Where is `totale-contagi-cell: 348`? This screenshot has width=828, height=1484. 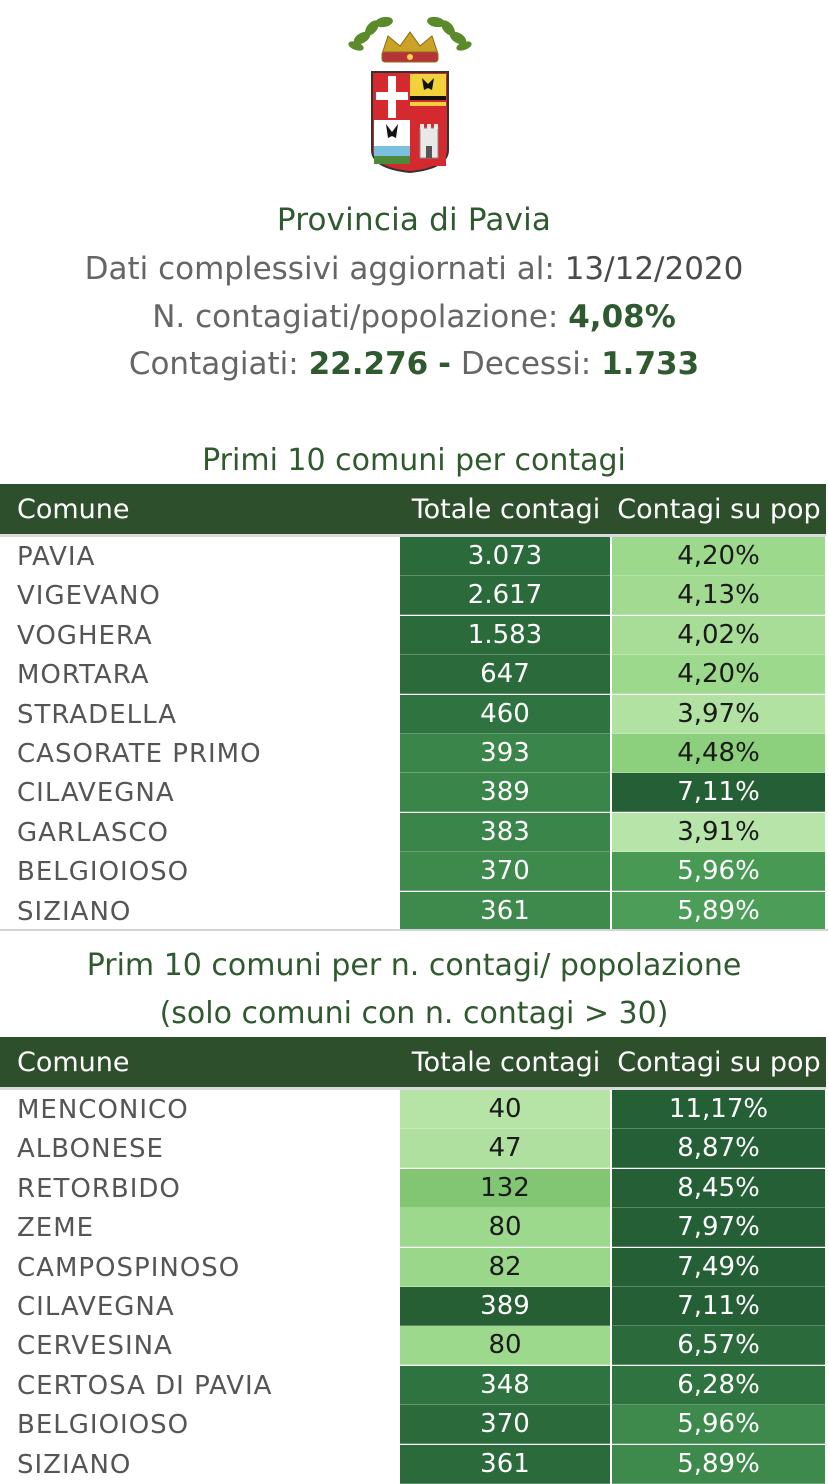
totale-contagi-cell: 348 is located at coordinates (505, 1385).